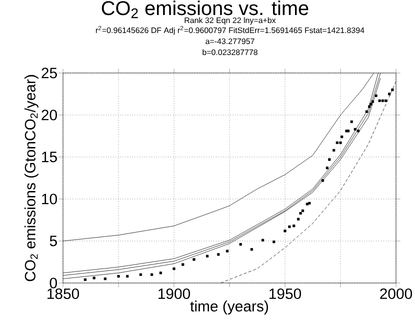 Image resolution: width=415 pixels, height=325 pixels. I want to click on y-tick-label: 10, so click(49, 199).